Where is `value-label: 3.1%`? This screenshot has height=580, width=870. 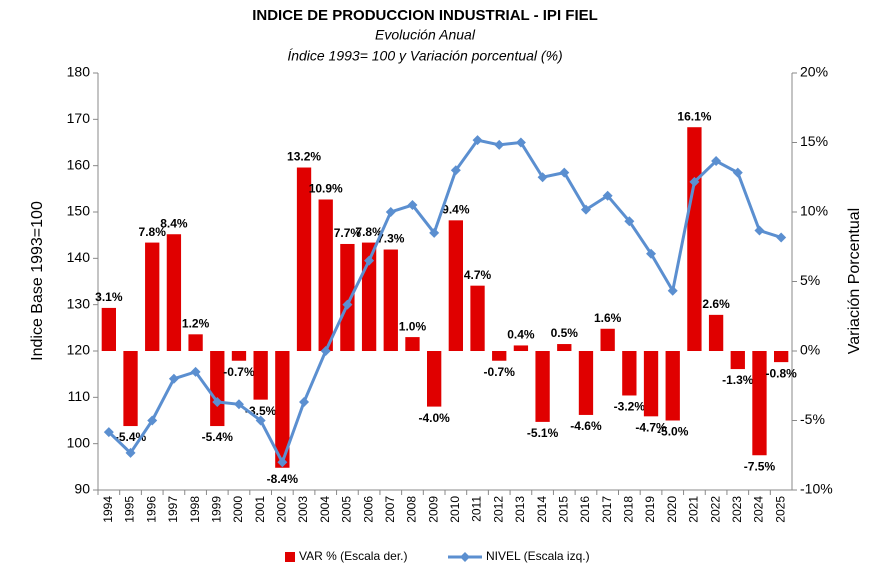
value-label: 3.1% is located at coordinates (109, 297).